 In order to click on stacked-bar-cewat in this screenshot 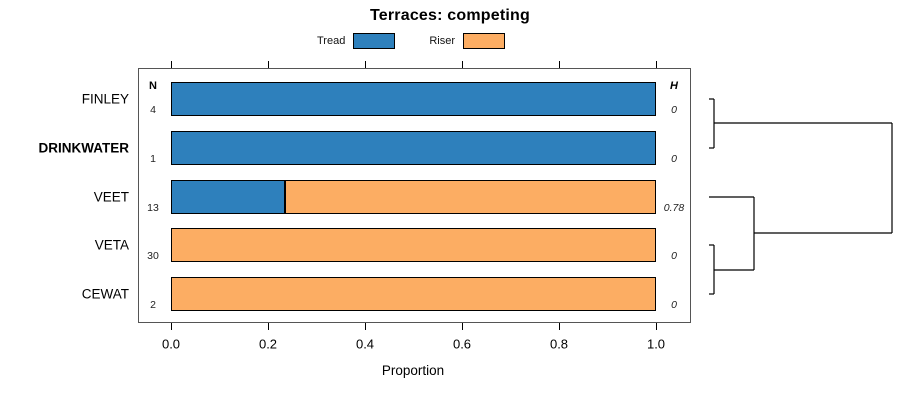, I will do `click(413, 294)`.